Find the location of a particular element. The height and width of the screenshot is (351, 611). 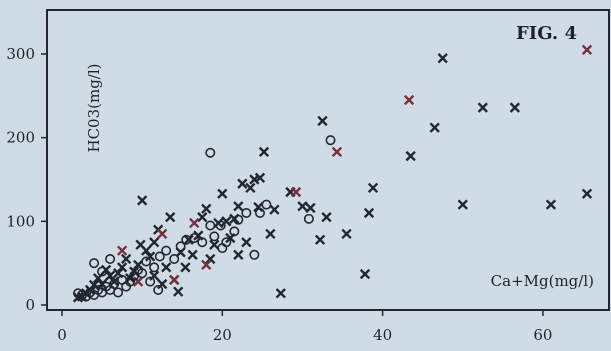

x-tick-label: 40 is located at coordinates (382, 335).